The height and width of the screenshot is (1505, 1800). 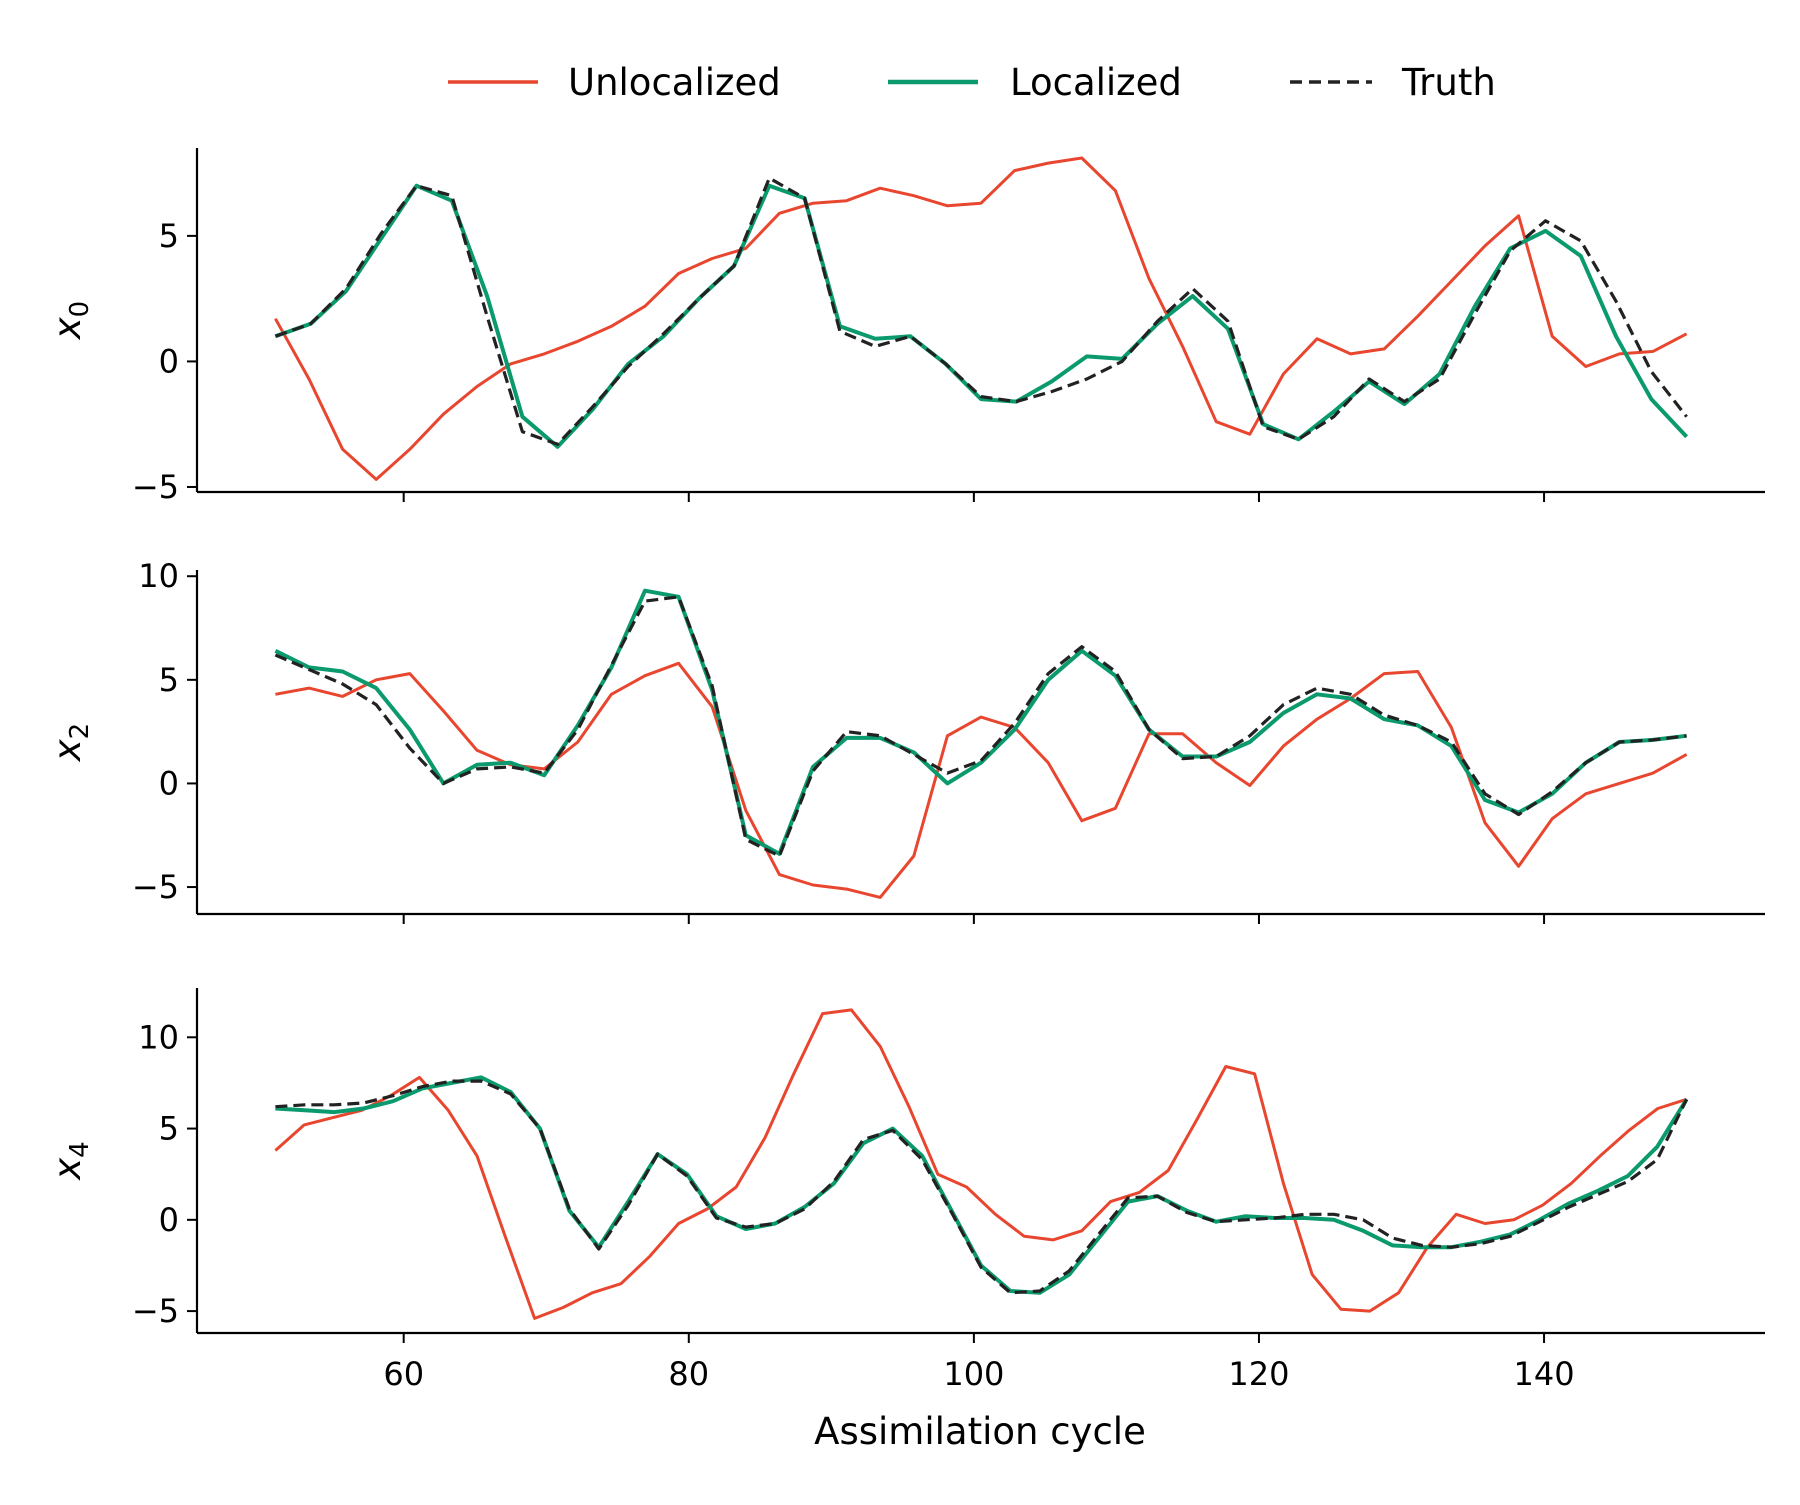 I want to click on y-axis-title: x4, so click(x=70, y=1160).